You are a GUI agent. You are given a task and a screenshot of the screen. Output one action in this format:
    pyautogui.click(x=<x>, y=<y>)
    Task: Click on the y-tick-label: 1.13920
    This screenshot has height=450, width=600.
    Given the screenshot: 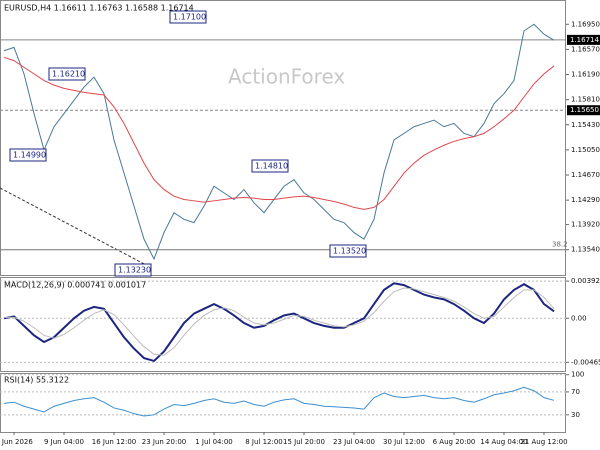 What is the action you would take?
    pyautogui.click(x=585, y=225)
    